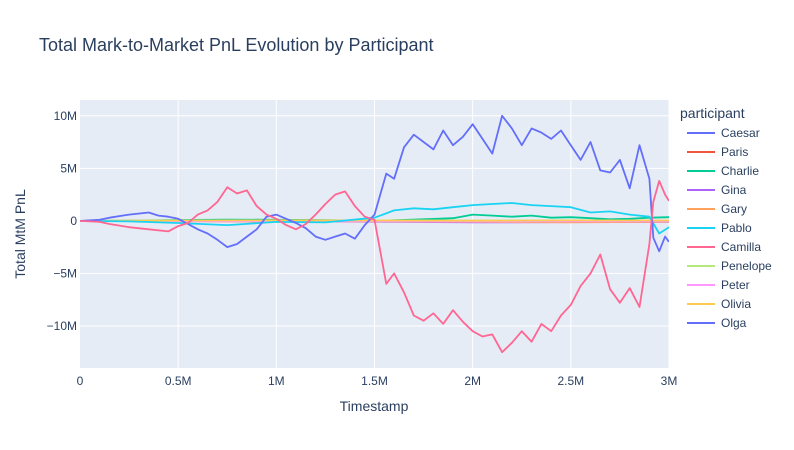 Image resolution: width=794 pixels, height=450 pixels. I want to click on legend-label: Paris, so click(734, 152).